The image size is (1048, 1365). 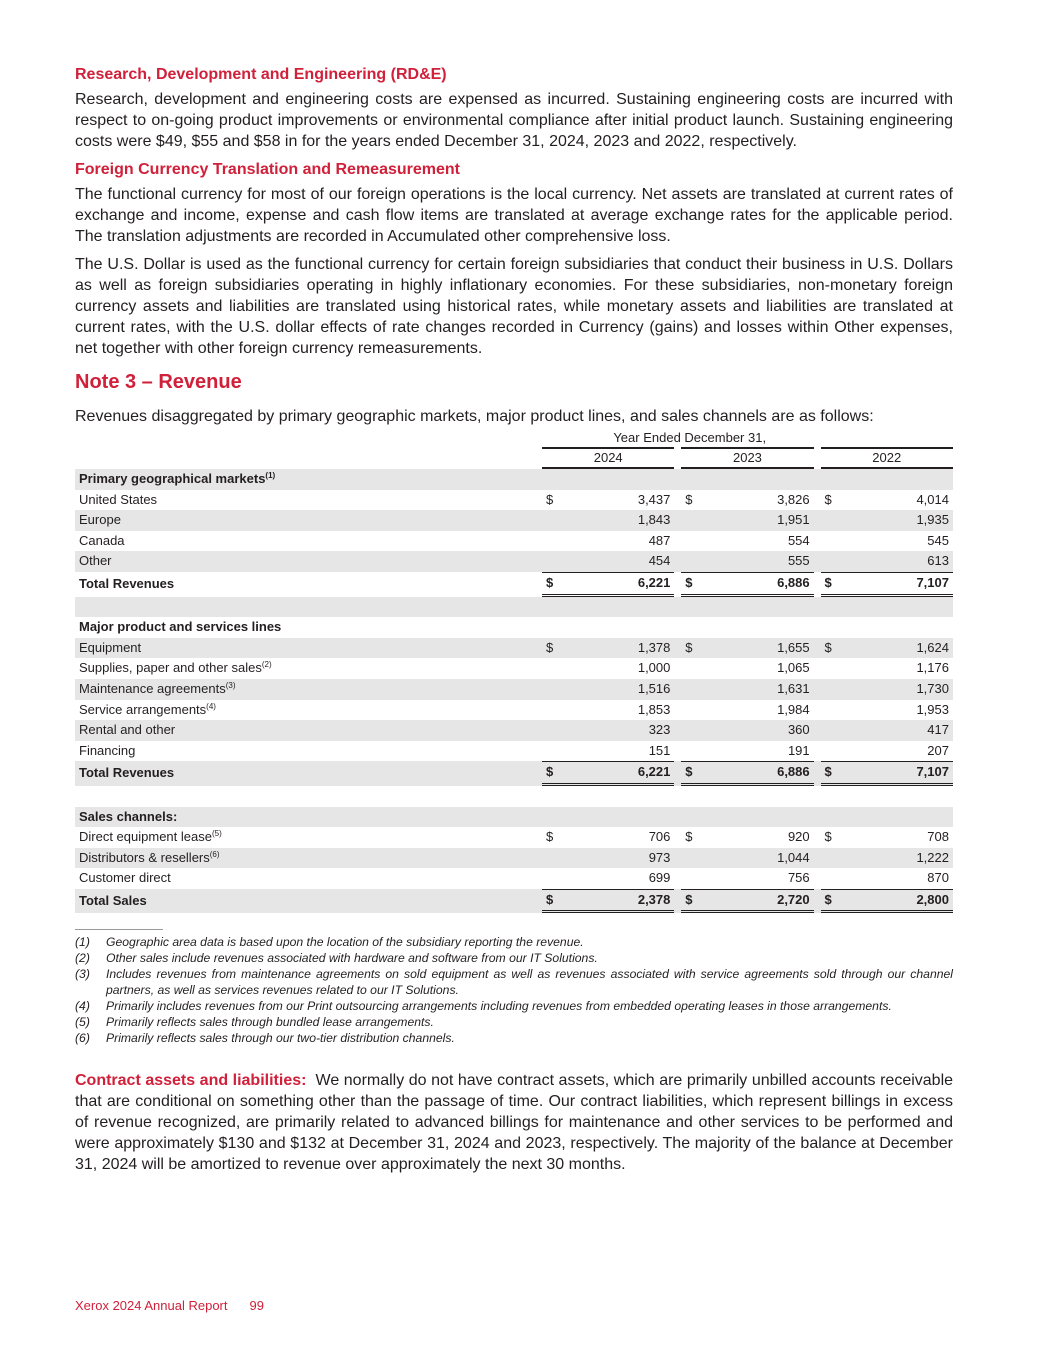 I want to click on cell-value: 3,826, so click(x=793, y=499).